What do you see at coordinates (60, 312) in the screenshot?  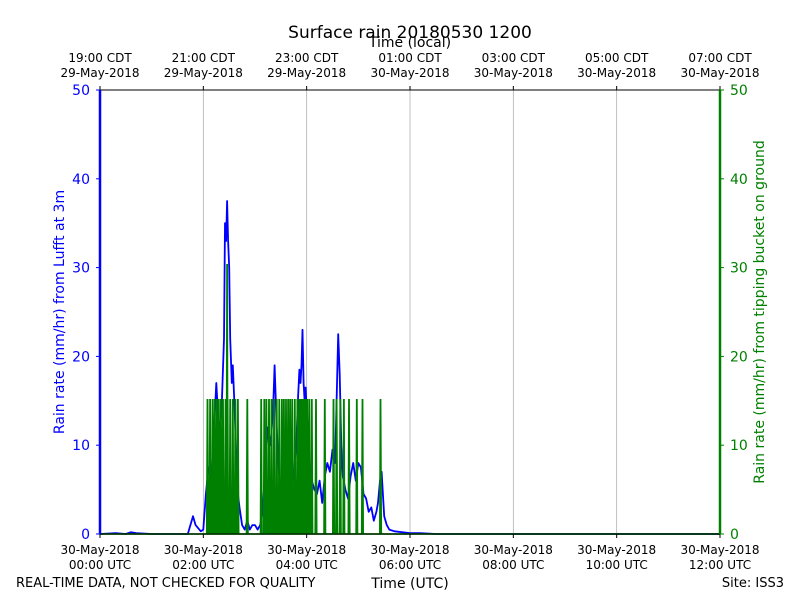 I see `y-axis-left-label: Rain rate (mm/hr) from Lufft at 3m` at bounding box center [60, 312].